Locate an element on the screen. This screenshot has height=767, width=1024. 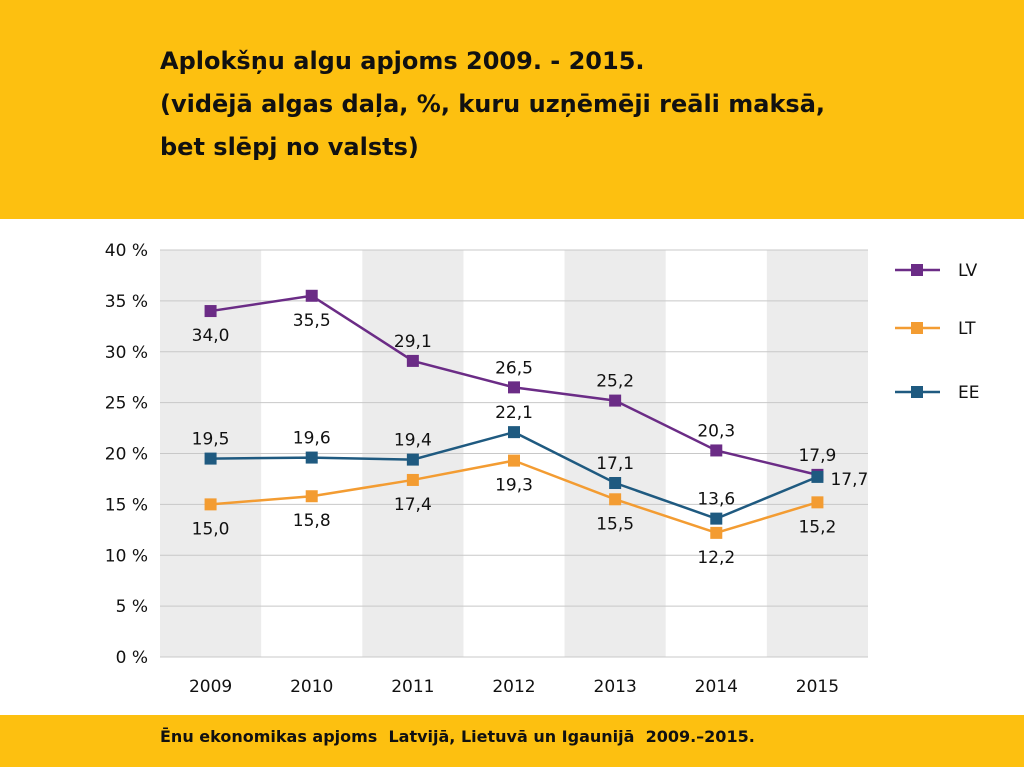
x-tick-label: 2015 is located at coordinates (817, 687).